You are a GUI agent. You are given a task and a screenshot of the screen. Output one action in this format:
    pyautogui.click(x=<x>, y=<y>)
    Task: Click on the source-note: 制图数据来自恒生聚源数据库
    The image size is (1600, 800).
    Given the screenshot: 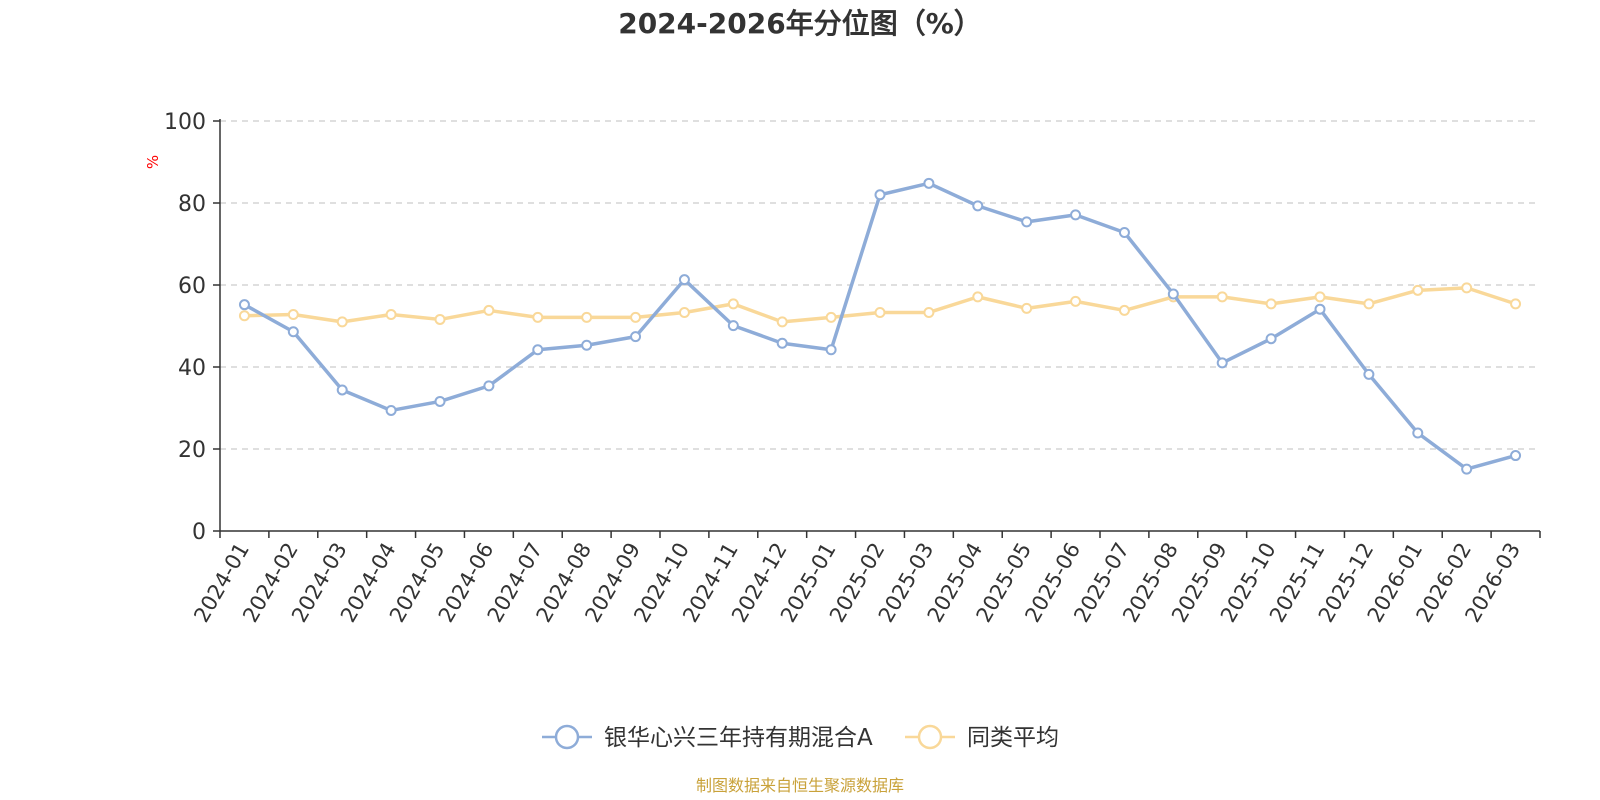 What is the action you would take?
    pyautogui.click(x=800, y=785)
    